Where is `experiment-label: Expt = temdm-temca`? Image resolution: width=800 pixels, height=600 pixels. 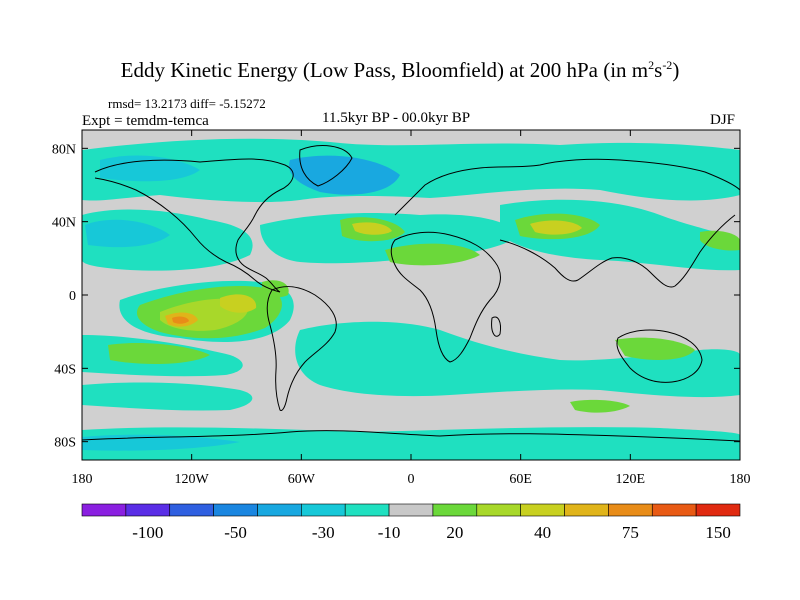
experiment-label: Expt = temdm-temca is located at coordinates (145, 121).